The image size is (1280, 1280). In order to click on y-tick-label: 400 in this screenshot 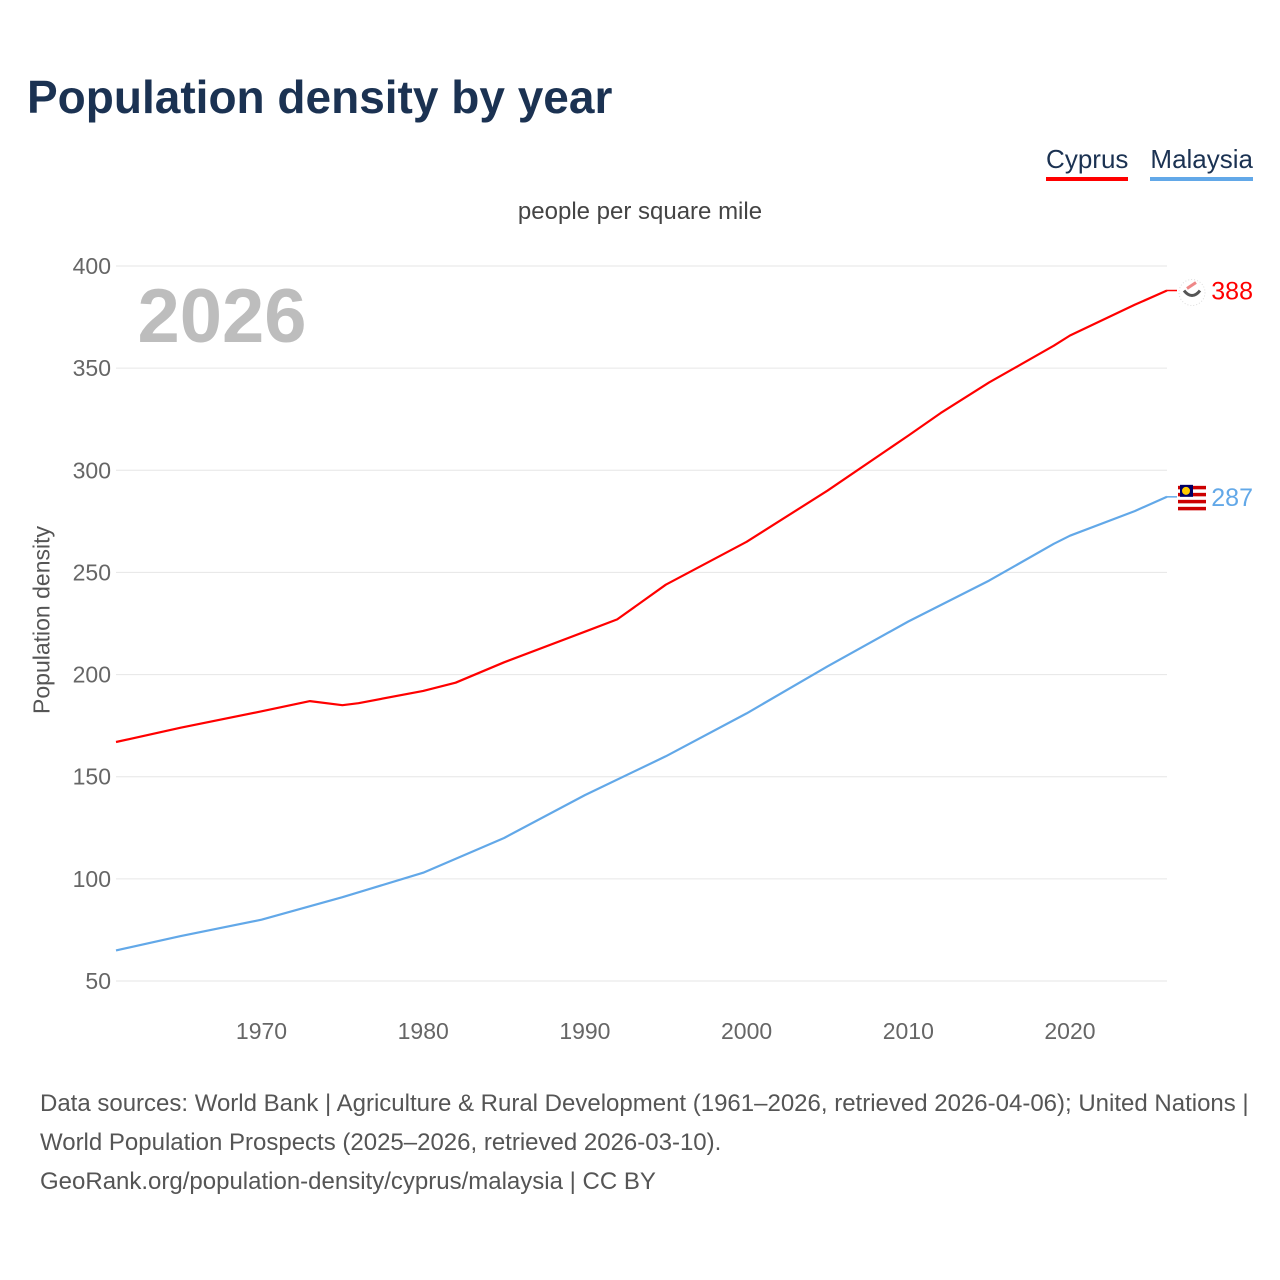, I will do `click(92, 266)`.